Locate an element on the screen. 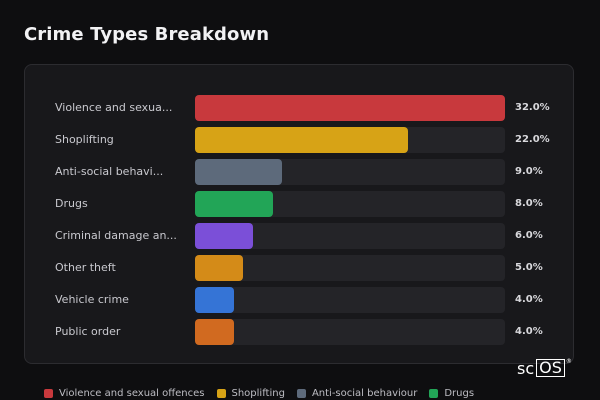  bar-row: Public order 4.0% is located at coordinates (300, 332).